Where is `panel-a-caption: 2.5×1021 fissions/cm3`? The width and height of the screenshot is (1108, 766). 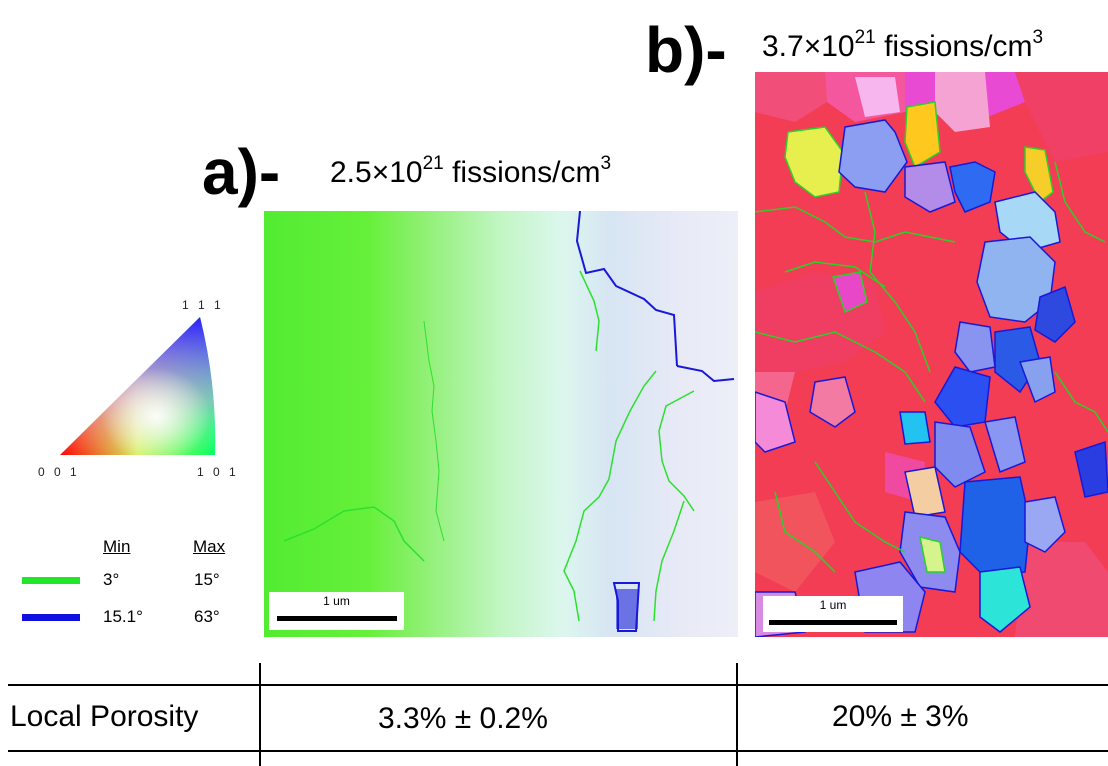 panel-a-caption: 2.5×1021 fissions/cm3 is located at coordinates (470, 171).